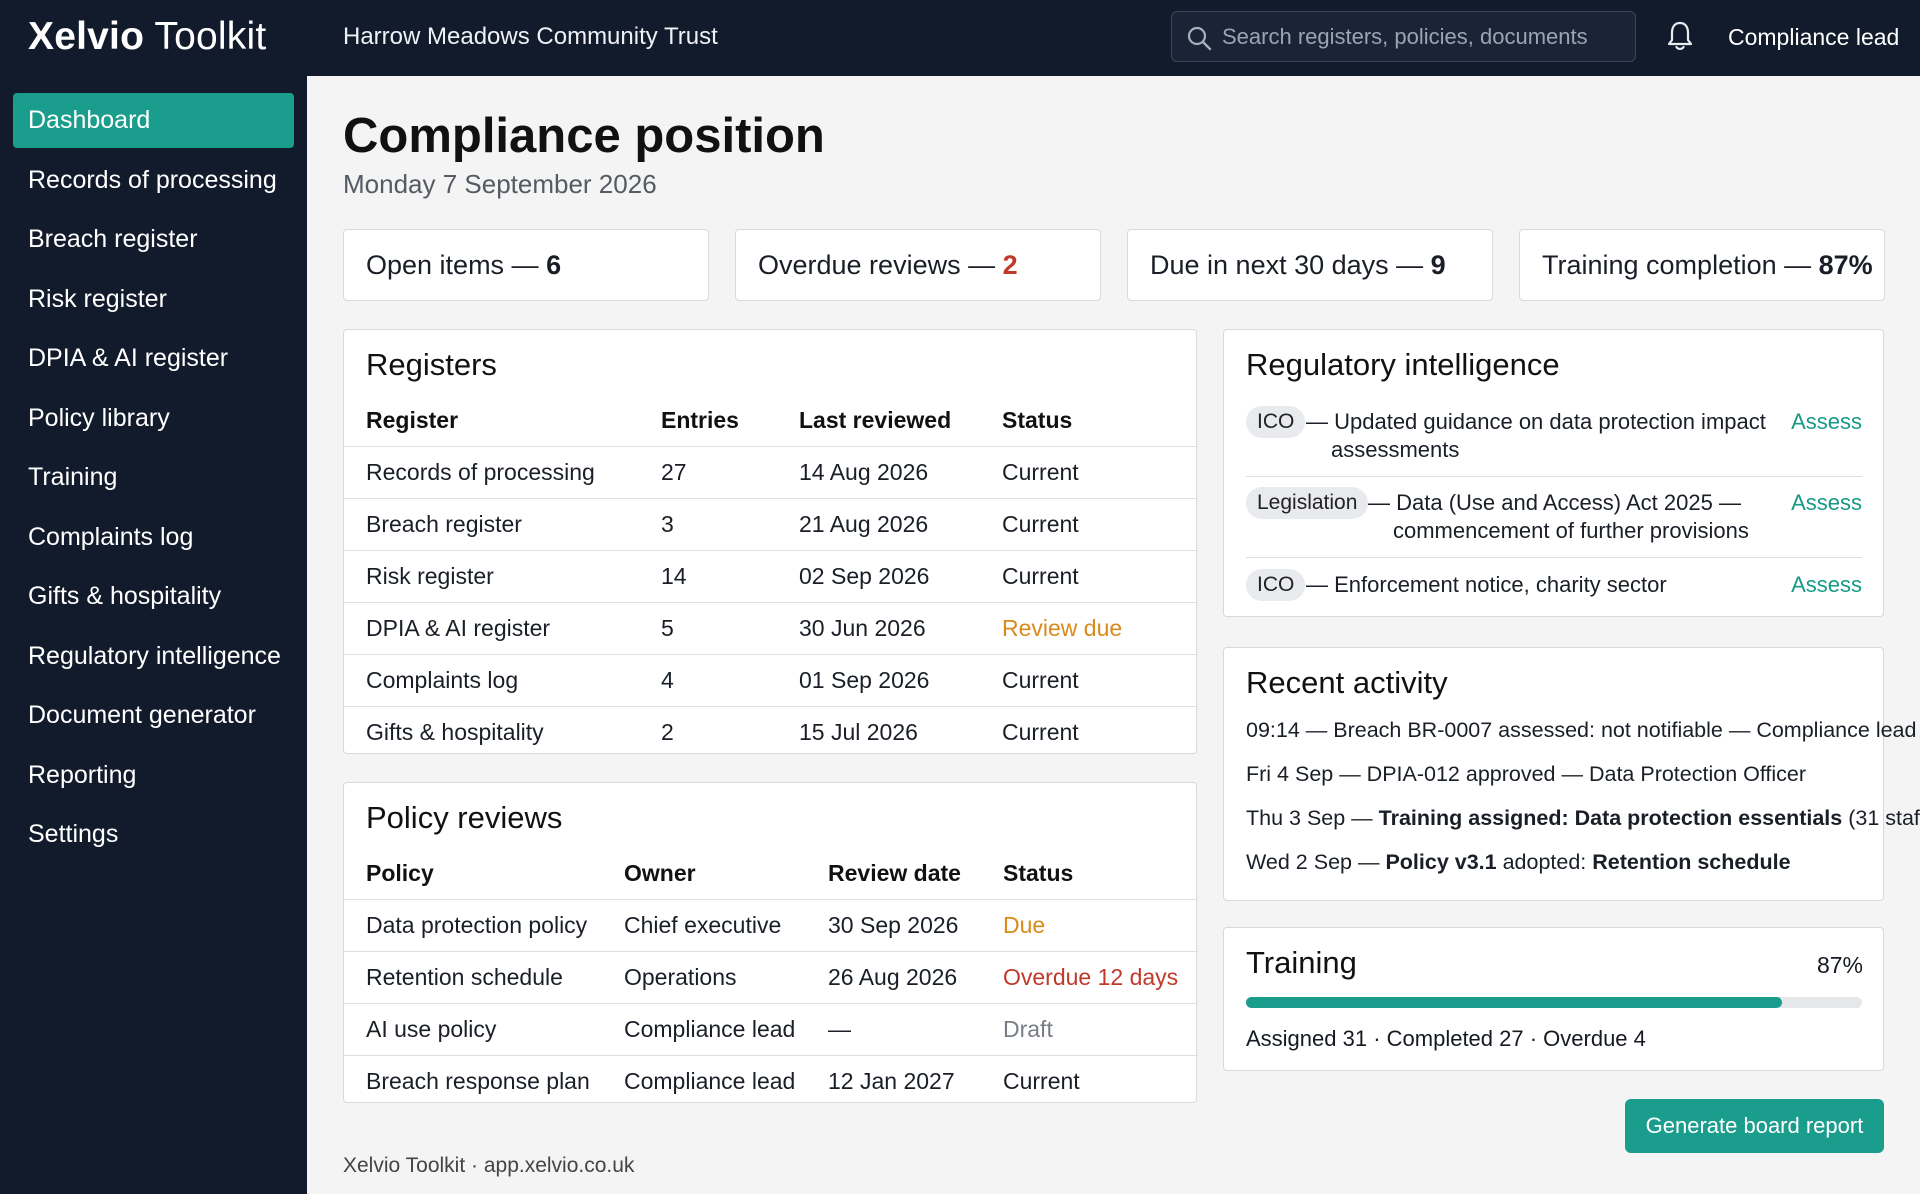 The width and height of the screenshot is (1920, 1194). I want to click on register-name: Records of processing, so click(491, 471).